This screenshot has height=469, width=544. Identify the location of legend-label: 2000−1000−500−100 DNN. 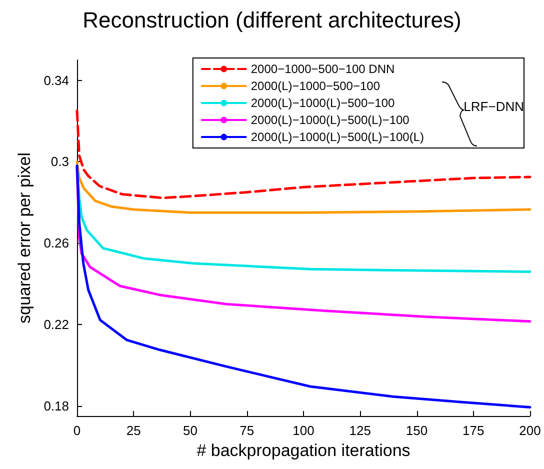
(322, 69).